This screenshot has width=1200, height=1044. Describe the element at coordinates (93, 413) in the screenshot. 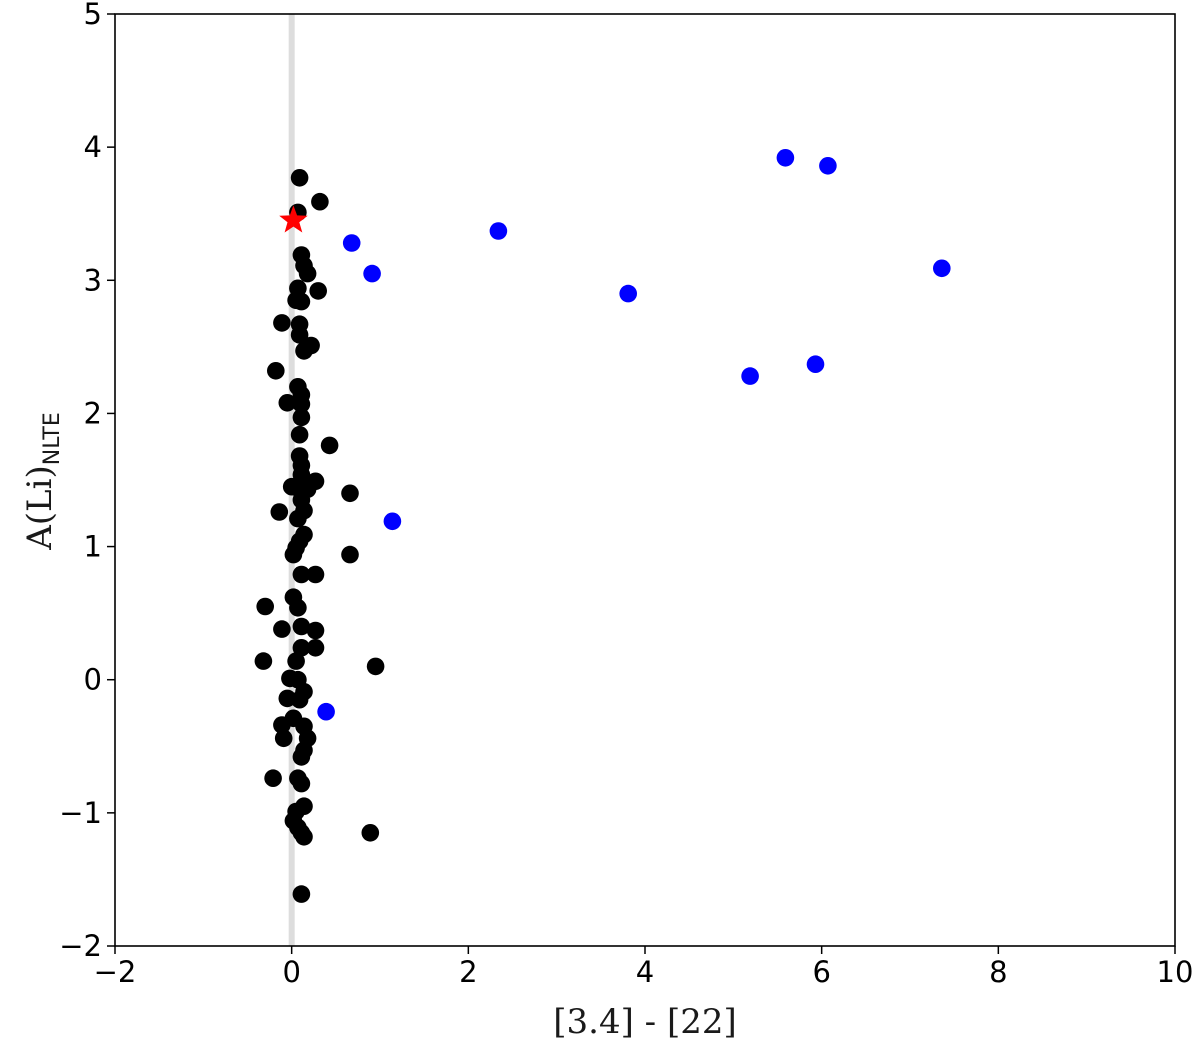

I see `y-tick-label-4: 2` at that location.